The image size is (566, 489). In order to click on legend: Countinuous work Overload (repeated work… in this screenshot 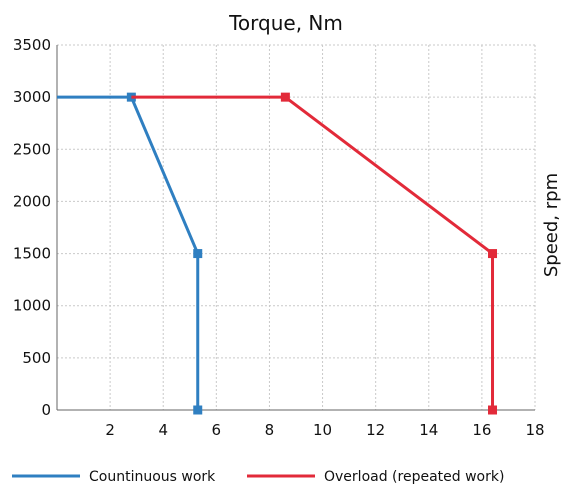, I will do `click(258, 477)`.